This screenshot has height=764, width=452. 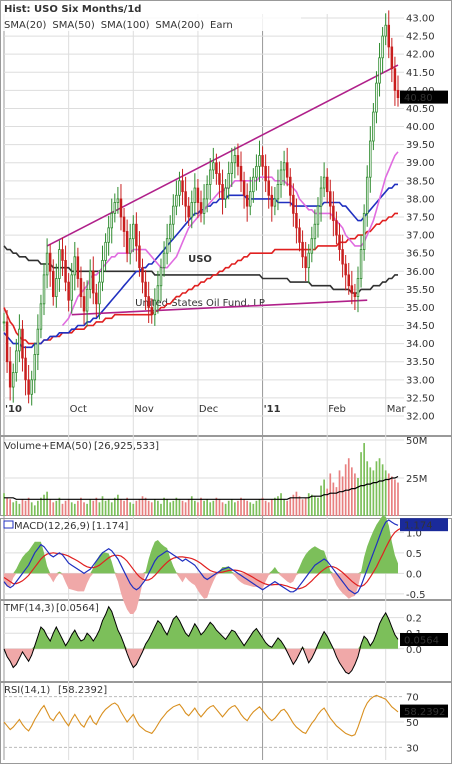 I want to click on rsi-last-tag, so click(x=424, y=711).